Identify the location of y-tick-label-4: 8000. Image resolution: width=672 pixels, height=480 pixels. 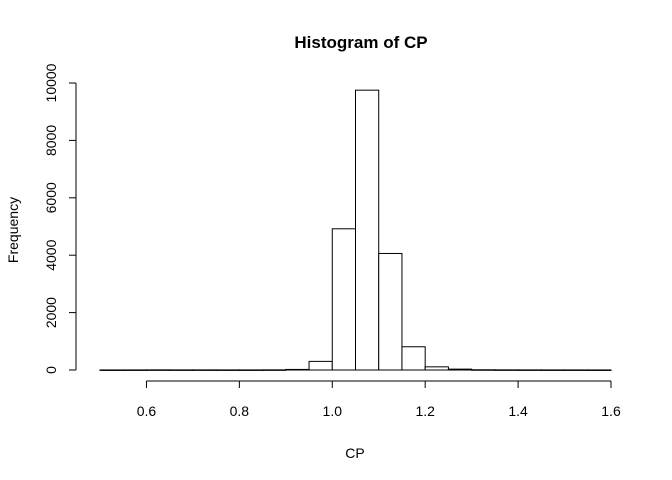
(51, 140).